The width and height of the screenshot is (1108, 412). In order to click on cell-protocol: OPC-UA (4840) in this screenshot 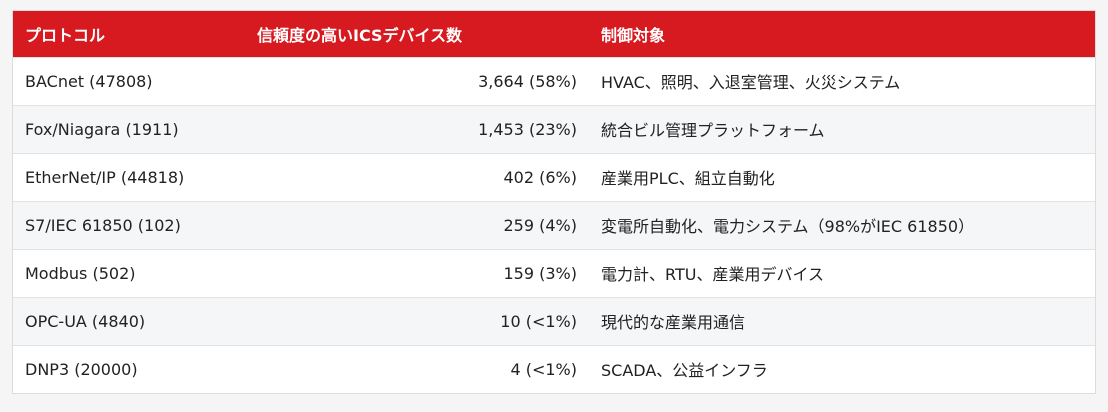, I will do `click(129, 320)`.